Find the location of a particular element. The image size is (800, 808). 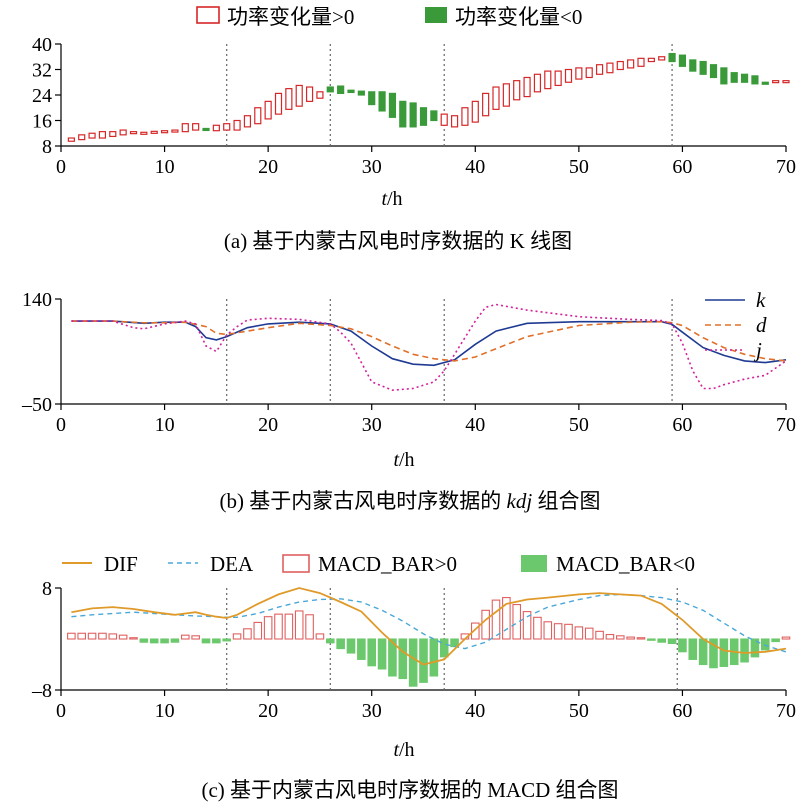

panel-c-x-tick-label: 10 is located at coordinates (165, 711).